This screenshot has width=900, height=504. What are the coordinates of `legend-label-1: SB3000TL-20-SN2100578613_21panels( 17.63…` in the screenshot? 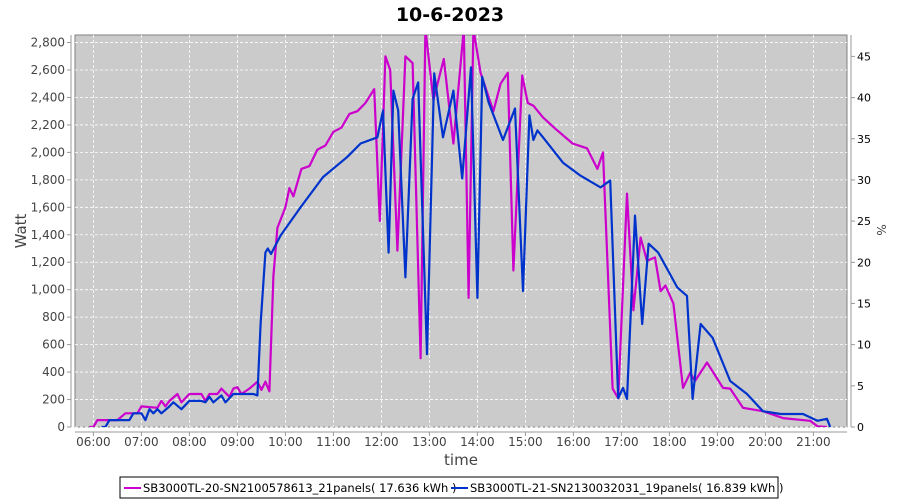 It's located at (299, 488).